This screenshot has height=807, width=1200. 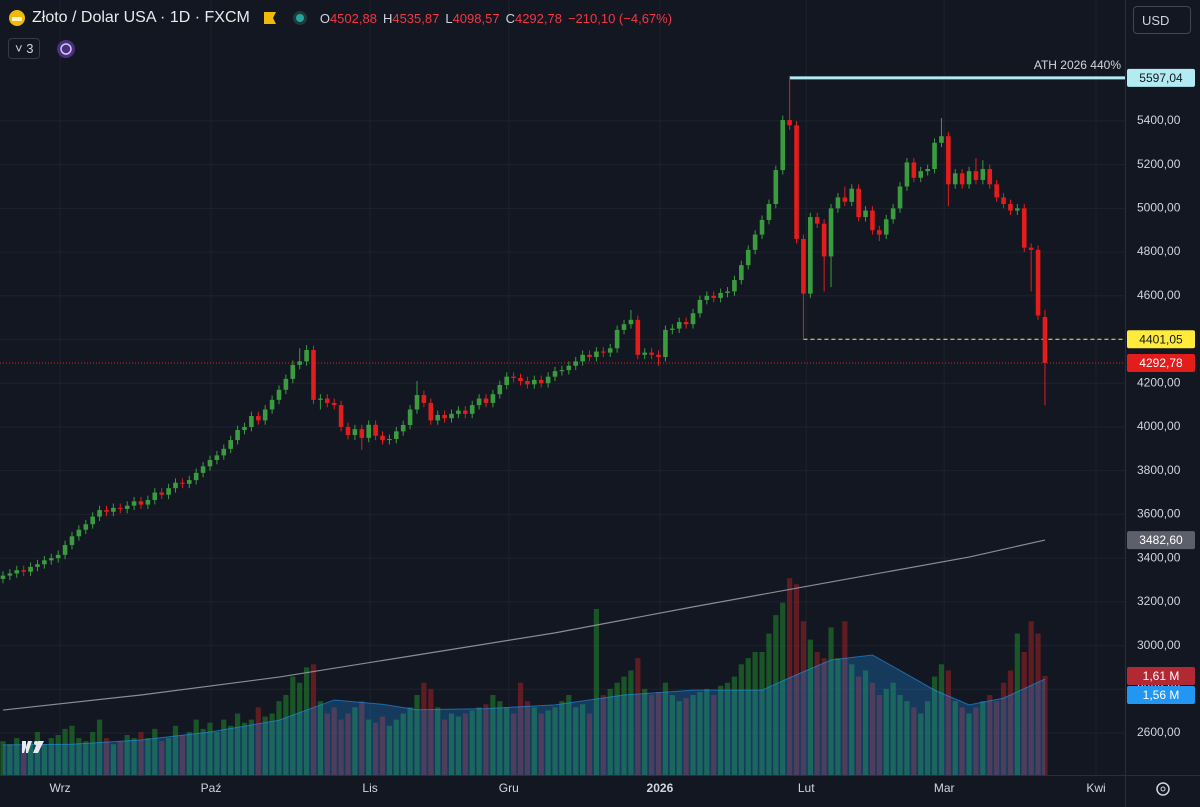 I want to click on settings-icon, so click(x=1163, y=789).